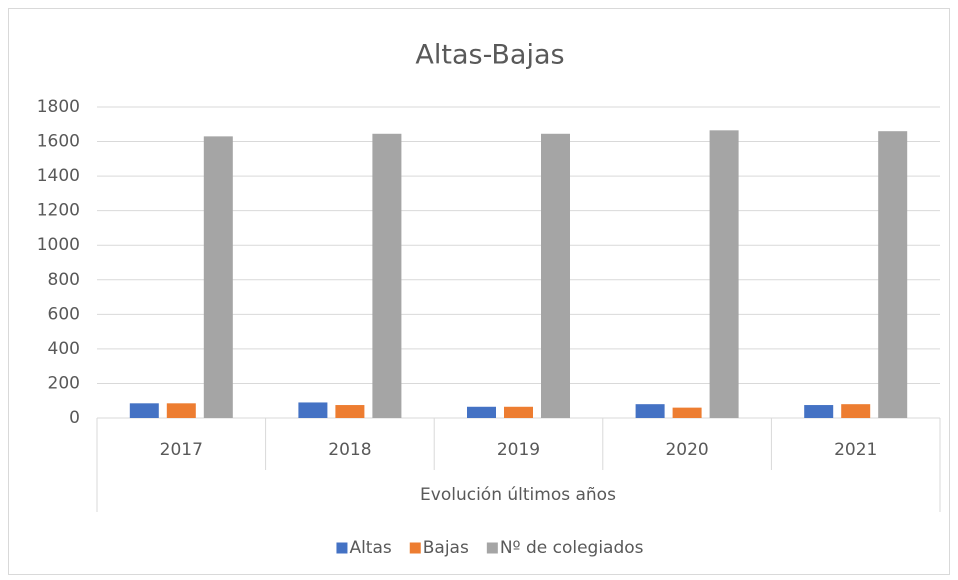 This screenshot has height=580, width=958. What do you see at coordinates (58, 142) in the screenshot?
I see `y-tick-label: 1600` at bounding box center [58, 142].